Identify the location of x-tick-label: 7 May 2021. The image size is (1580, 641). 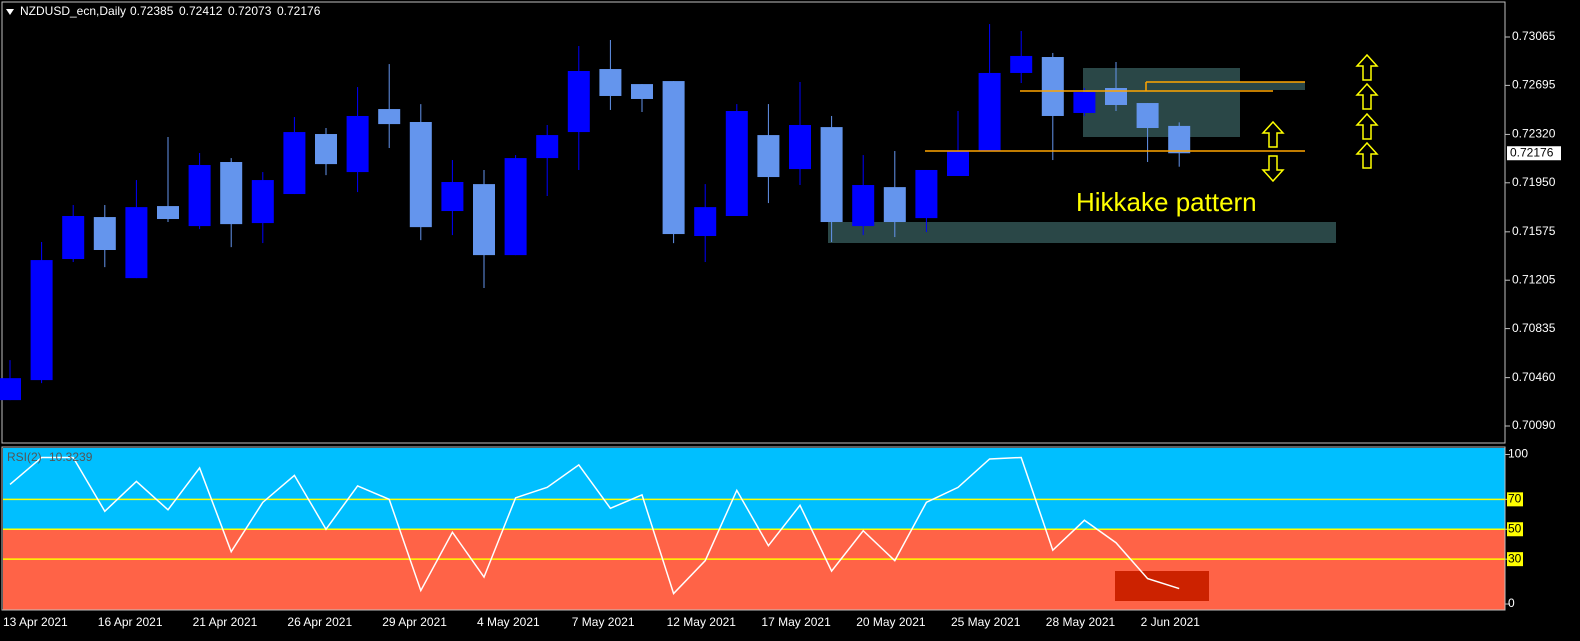
(603, 622).